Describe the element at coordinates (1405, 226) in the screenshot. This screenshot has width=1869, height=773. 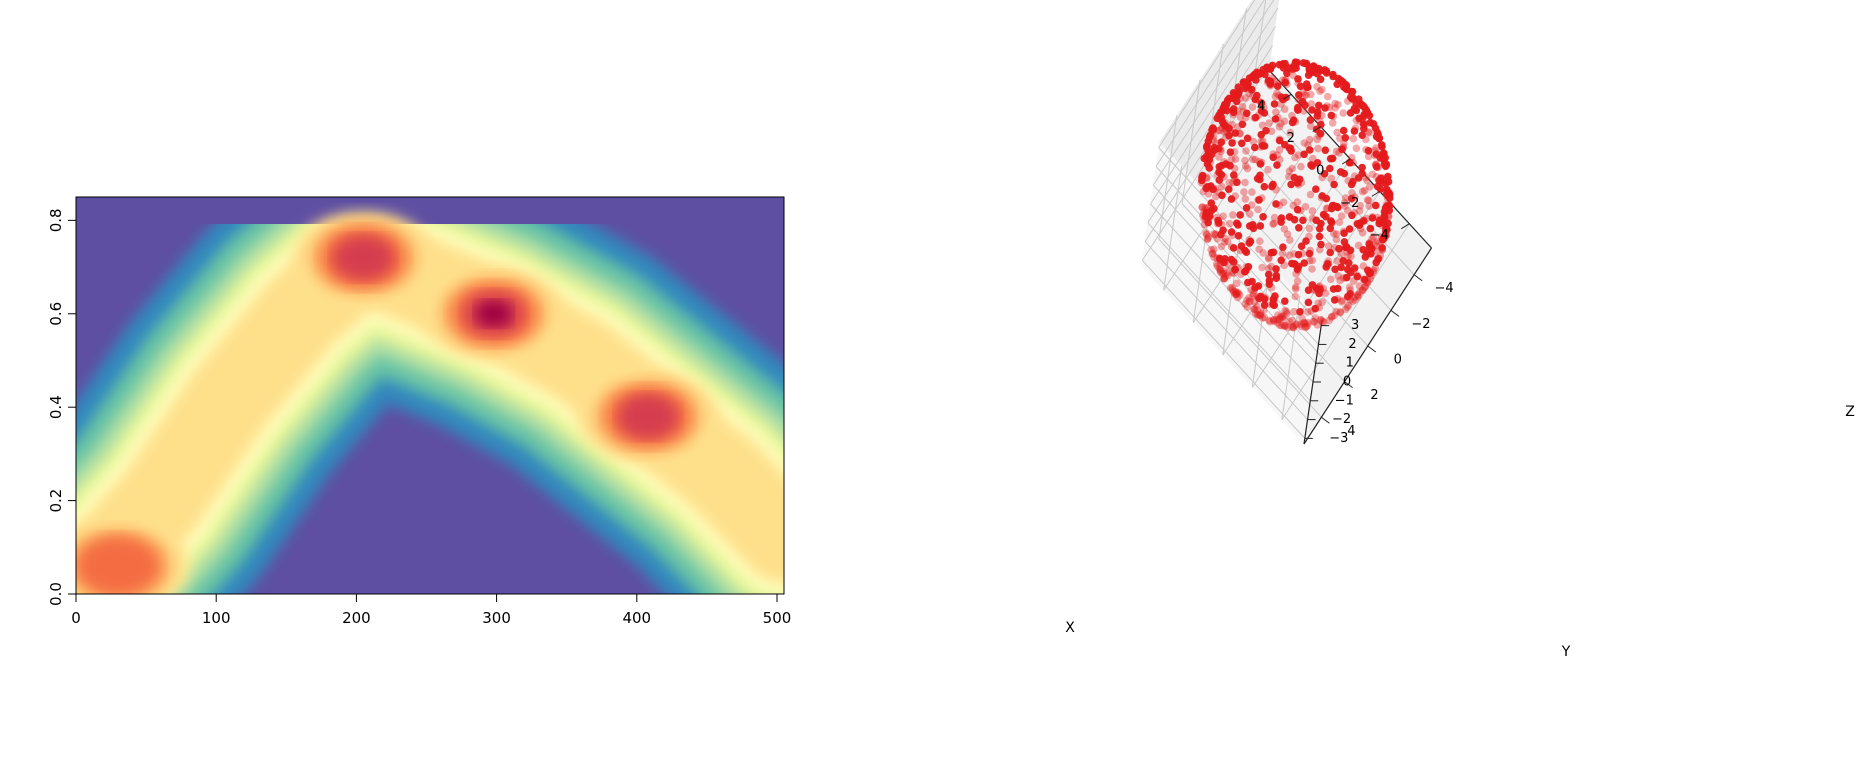
I see `x-tick-label-mark` at that location.